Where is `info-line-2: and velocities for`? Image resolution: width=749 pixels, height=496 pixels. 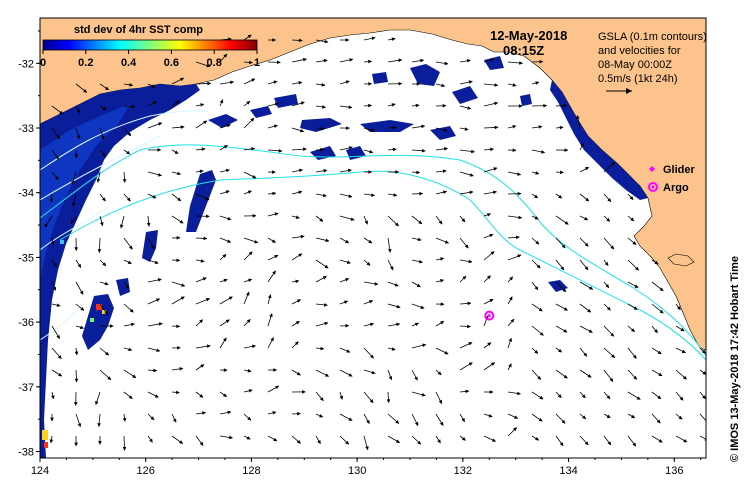 info-line-2: and velocities for is located at coordinates (639, 51).